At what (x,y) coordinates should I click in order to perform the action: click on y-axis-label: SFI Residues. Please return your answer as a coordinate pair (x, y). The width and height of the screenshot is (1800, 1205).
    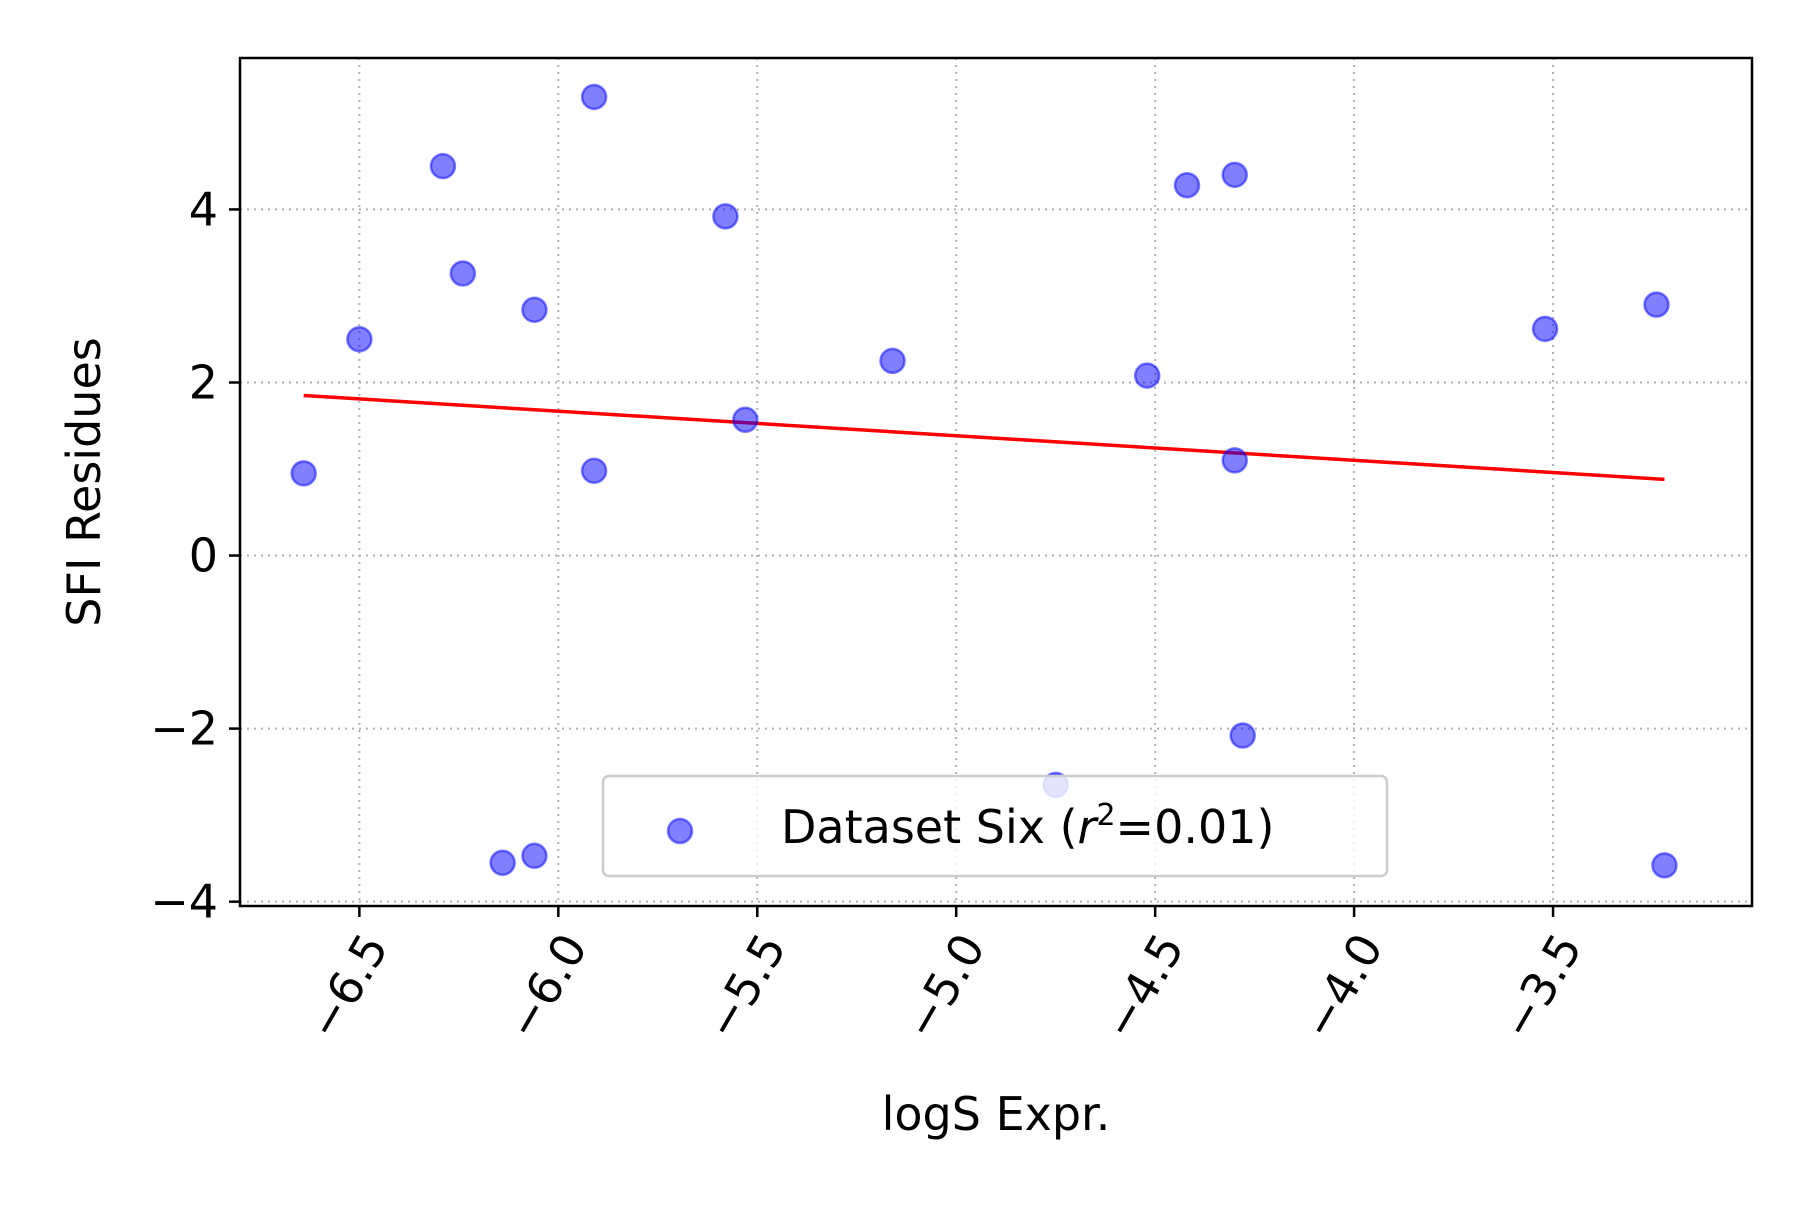
    Looking at the image, I should click on (84, 481).